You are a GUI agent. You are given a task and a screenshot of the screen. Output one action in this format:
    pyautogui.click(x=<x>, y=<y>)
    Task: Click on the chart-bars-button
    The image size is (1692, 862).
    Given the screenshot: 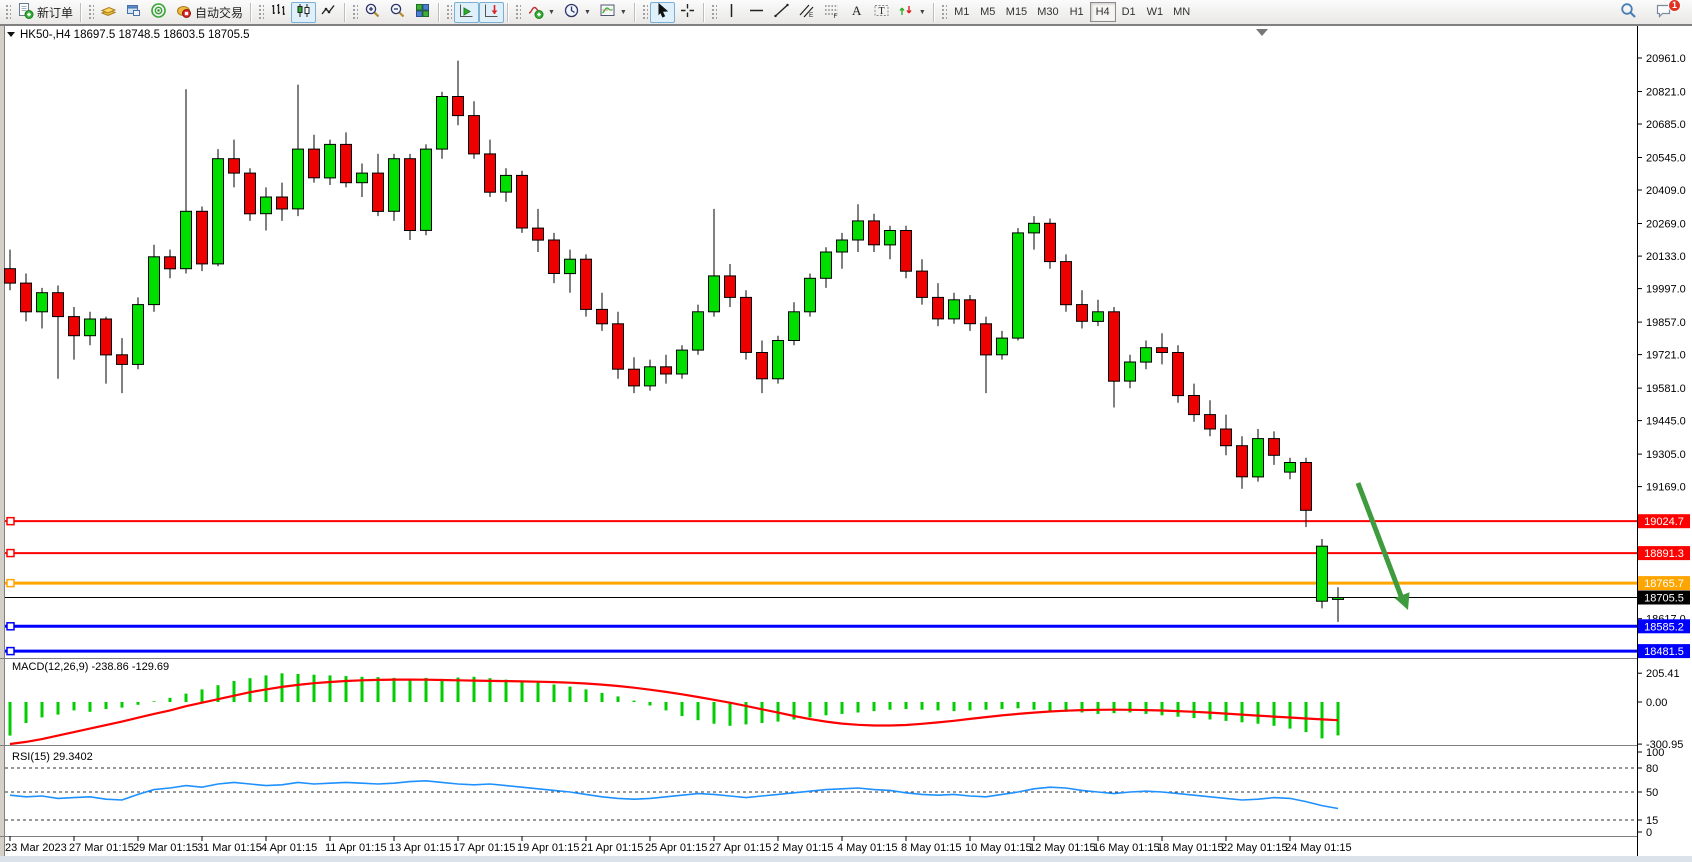 What is the action you would take?
    pyautogui.click(x=278, y=12)
    